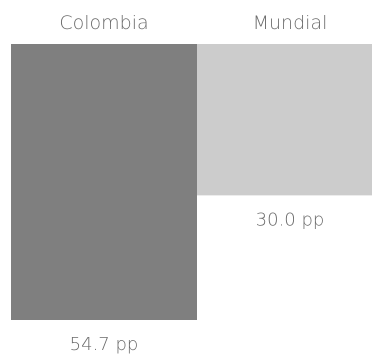 This screenshot has height=360, width=372. Describe the element at coordinates (103, 23) in the screenshot. I see `category-label-colombia: Colombia` at that location.